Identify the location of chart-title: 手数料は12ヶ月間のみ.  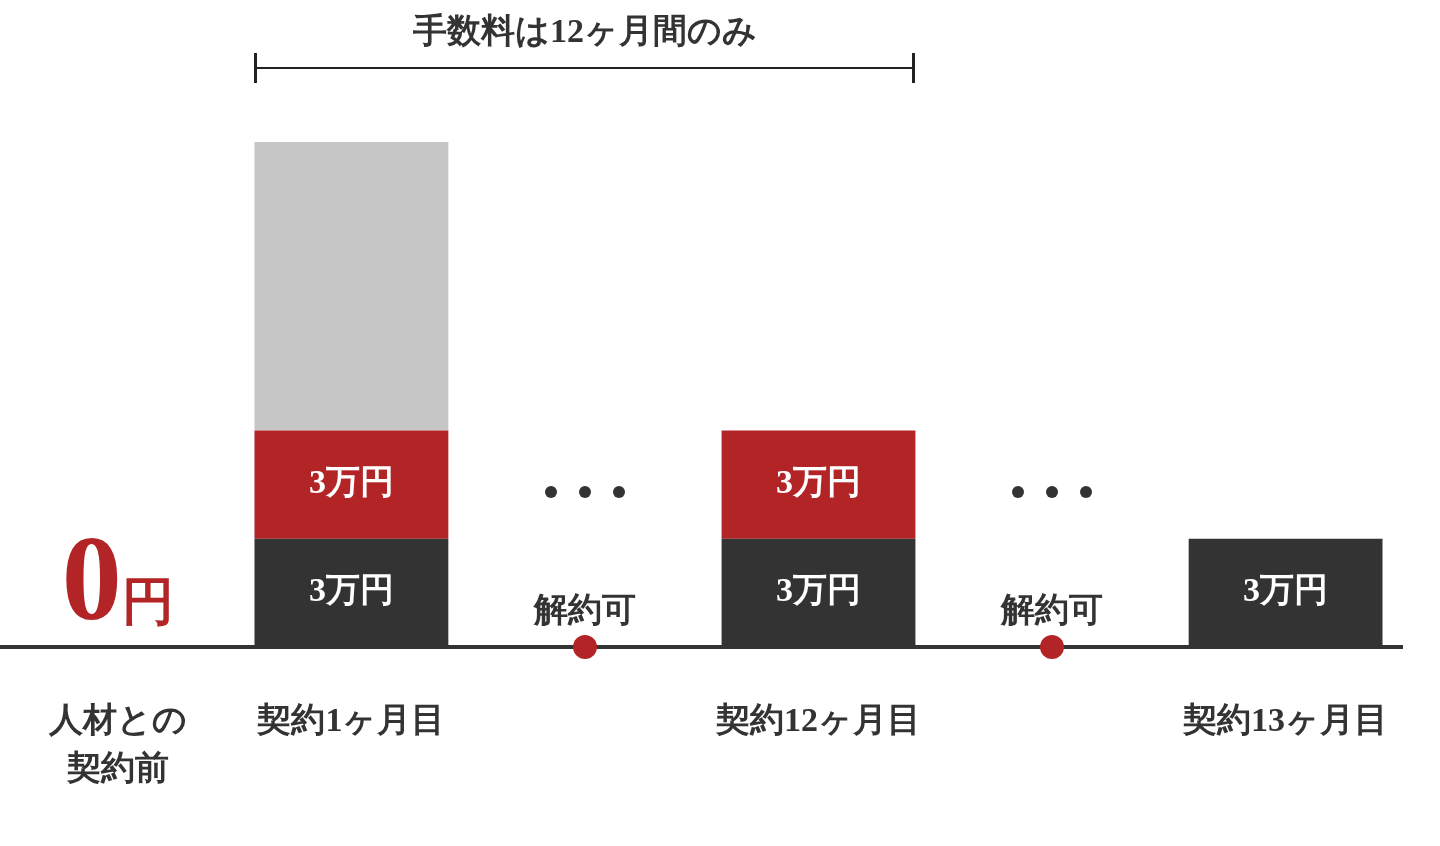
(584, 30).